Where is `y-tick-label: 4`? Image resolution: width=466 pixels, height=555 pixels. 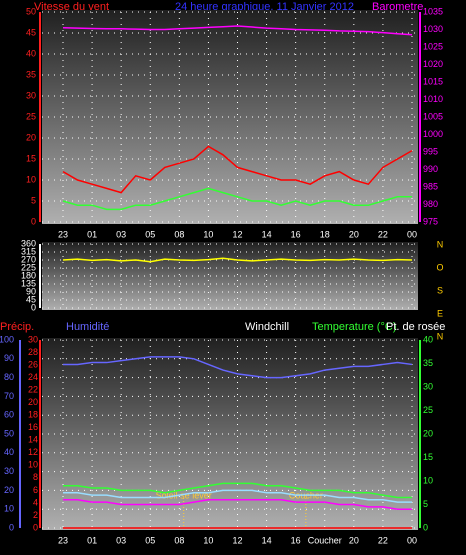 y-tick-label: 4 is located at coordinates (35, 502).